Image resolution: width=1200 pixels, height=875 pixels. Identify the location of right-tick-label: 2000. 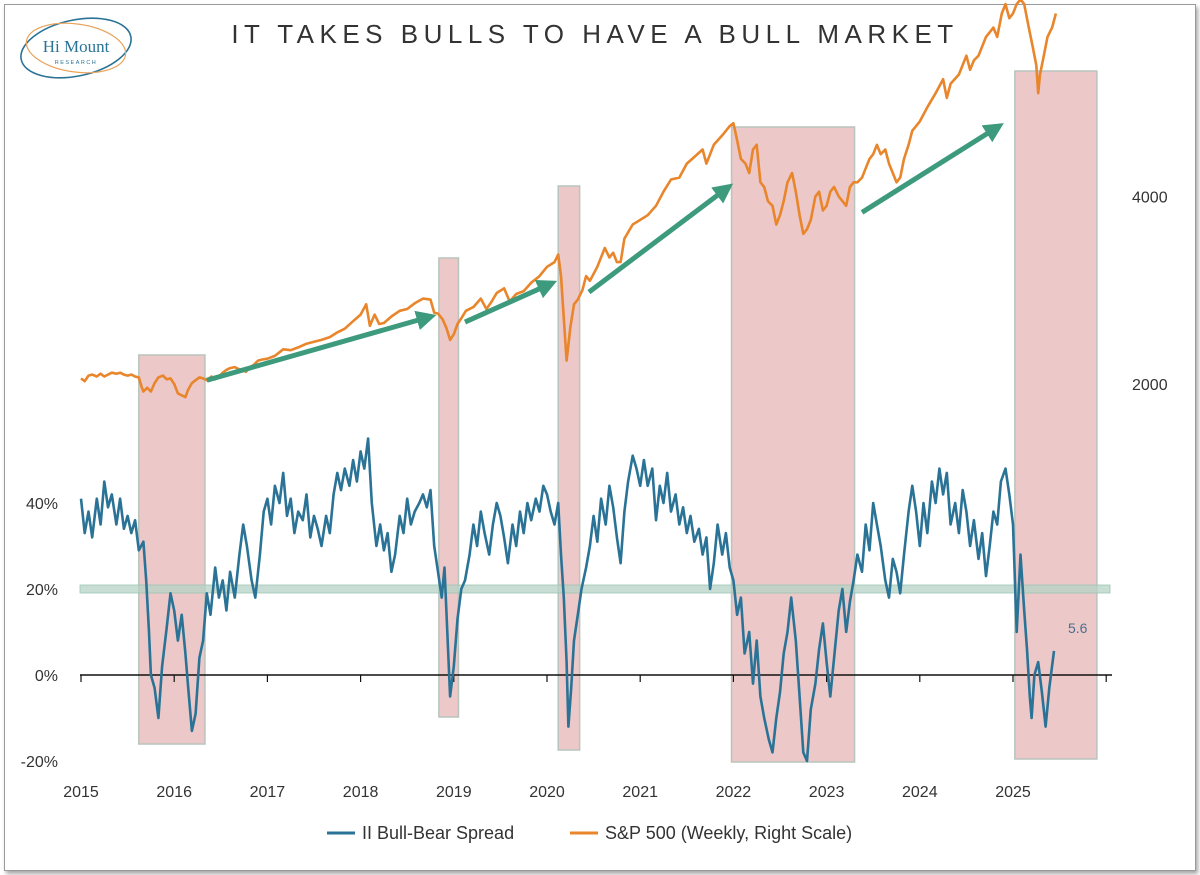
(1150, 385).